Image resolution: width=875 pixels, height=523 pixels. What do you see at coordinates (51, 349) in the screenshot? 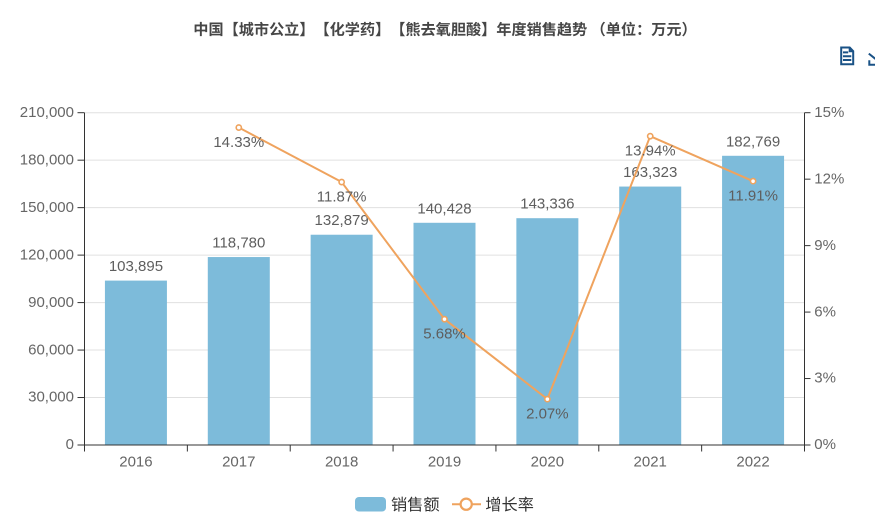
I see `svg-text: 60,000` at bounding box center [51, 349].